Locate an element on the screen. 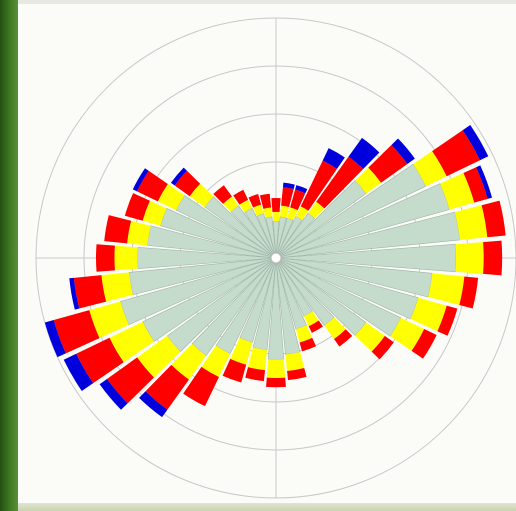 Image resolution: width=516 pixels, height=511 pixels. center-dot is located at coordinates (276, 258).